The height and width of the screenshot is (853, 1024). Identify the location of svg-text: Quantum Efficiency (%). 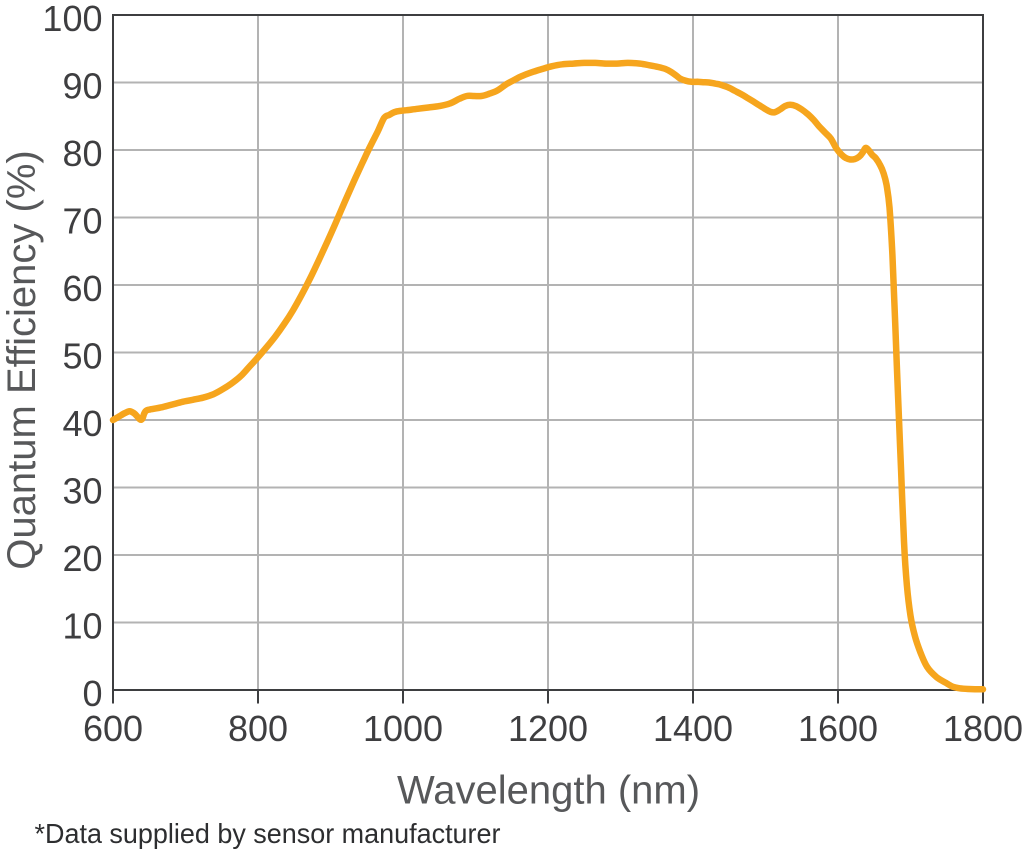
(22, 359).